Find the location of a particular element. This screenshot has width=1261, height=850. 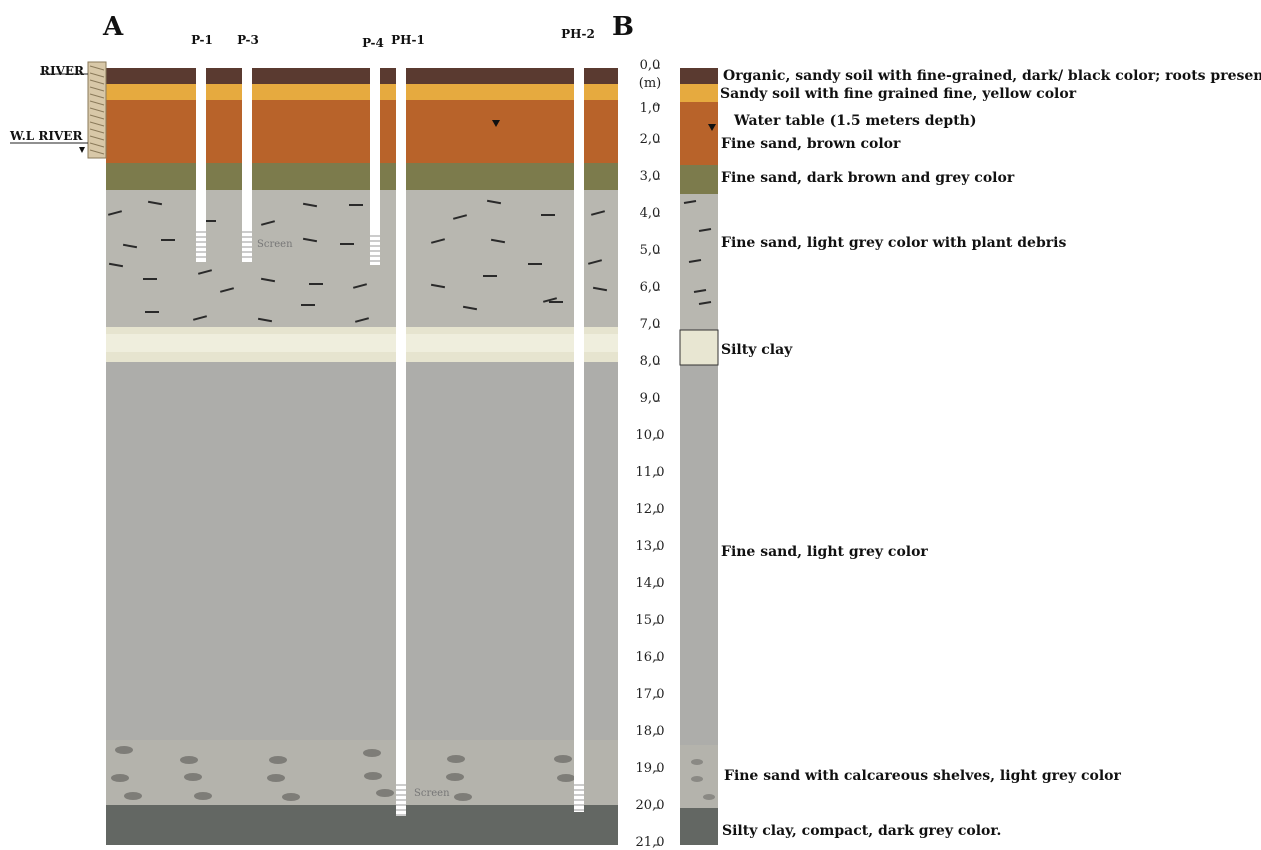

depth-label: 17,0 is located at coordinates (650, 694).